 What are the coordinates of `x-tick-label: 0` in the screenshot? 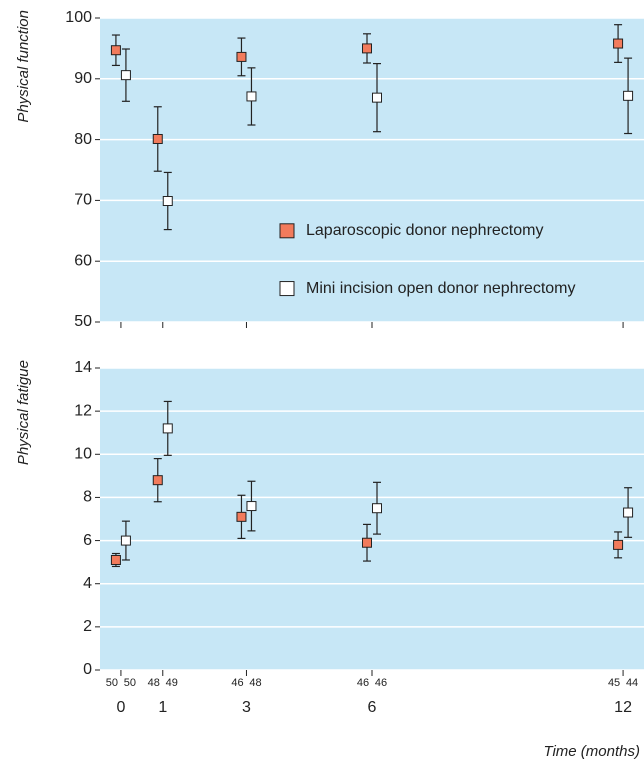 It's located at (120, 707).